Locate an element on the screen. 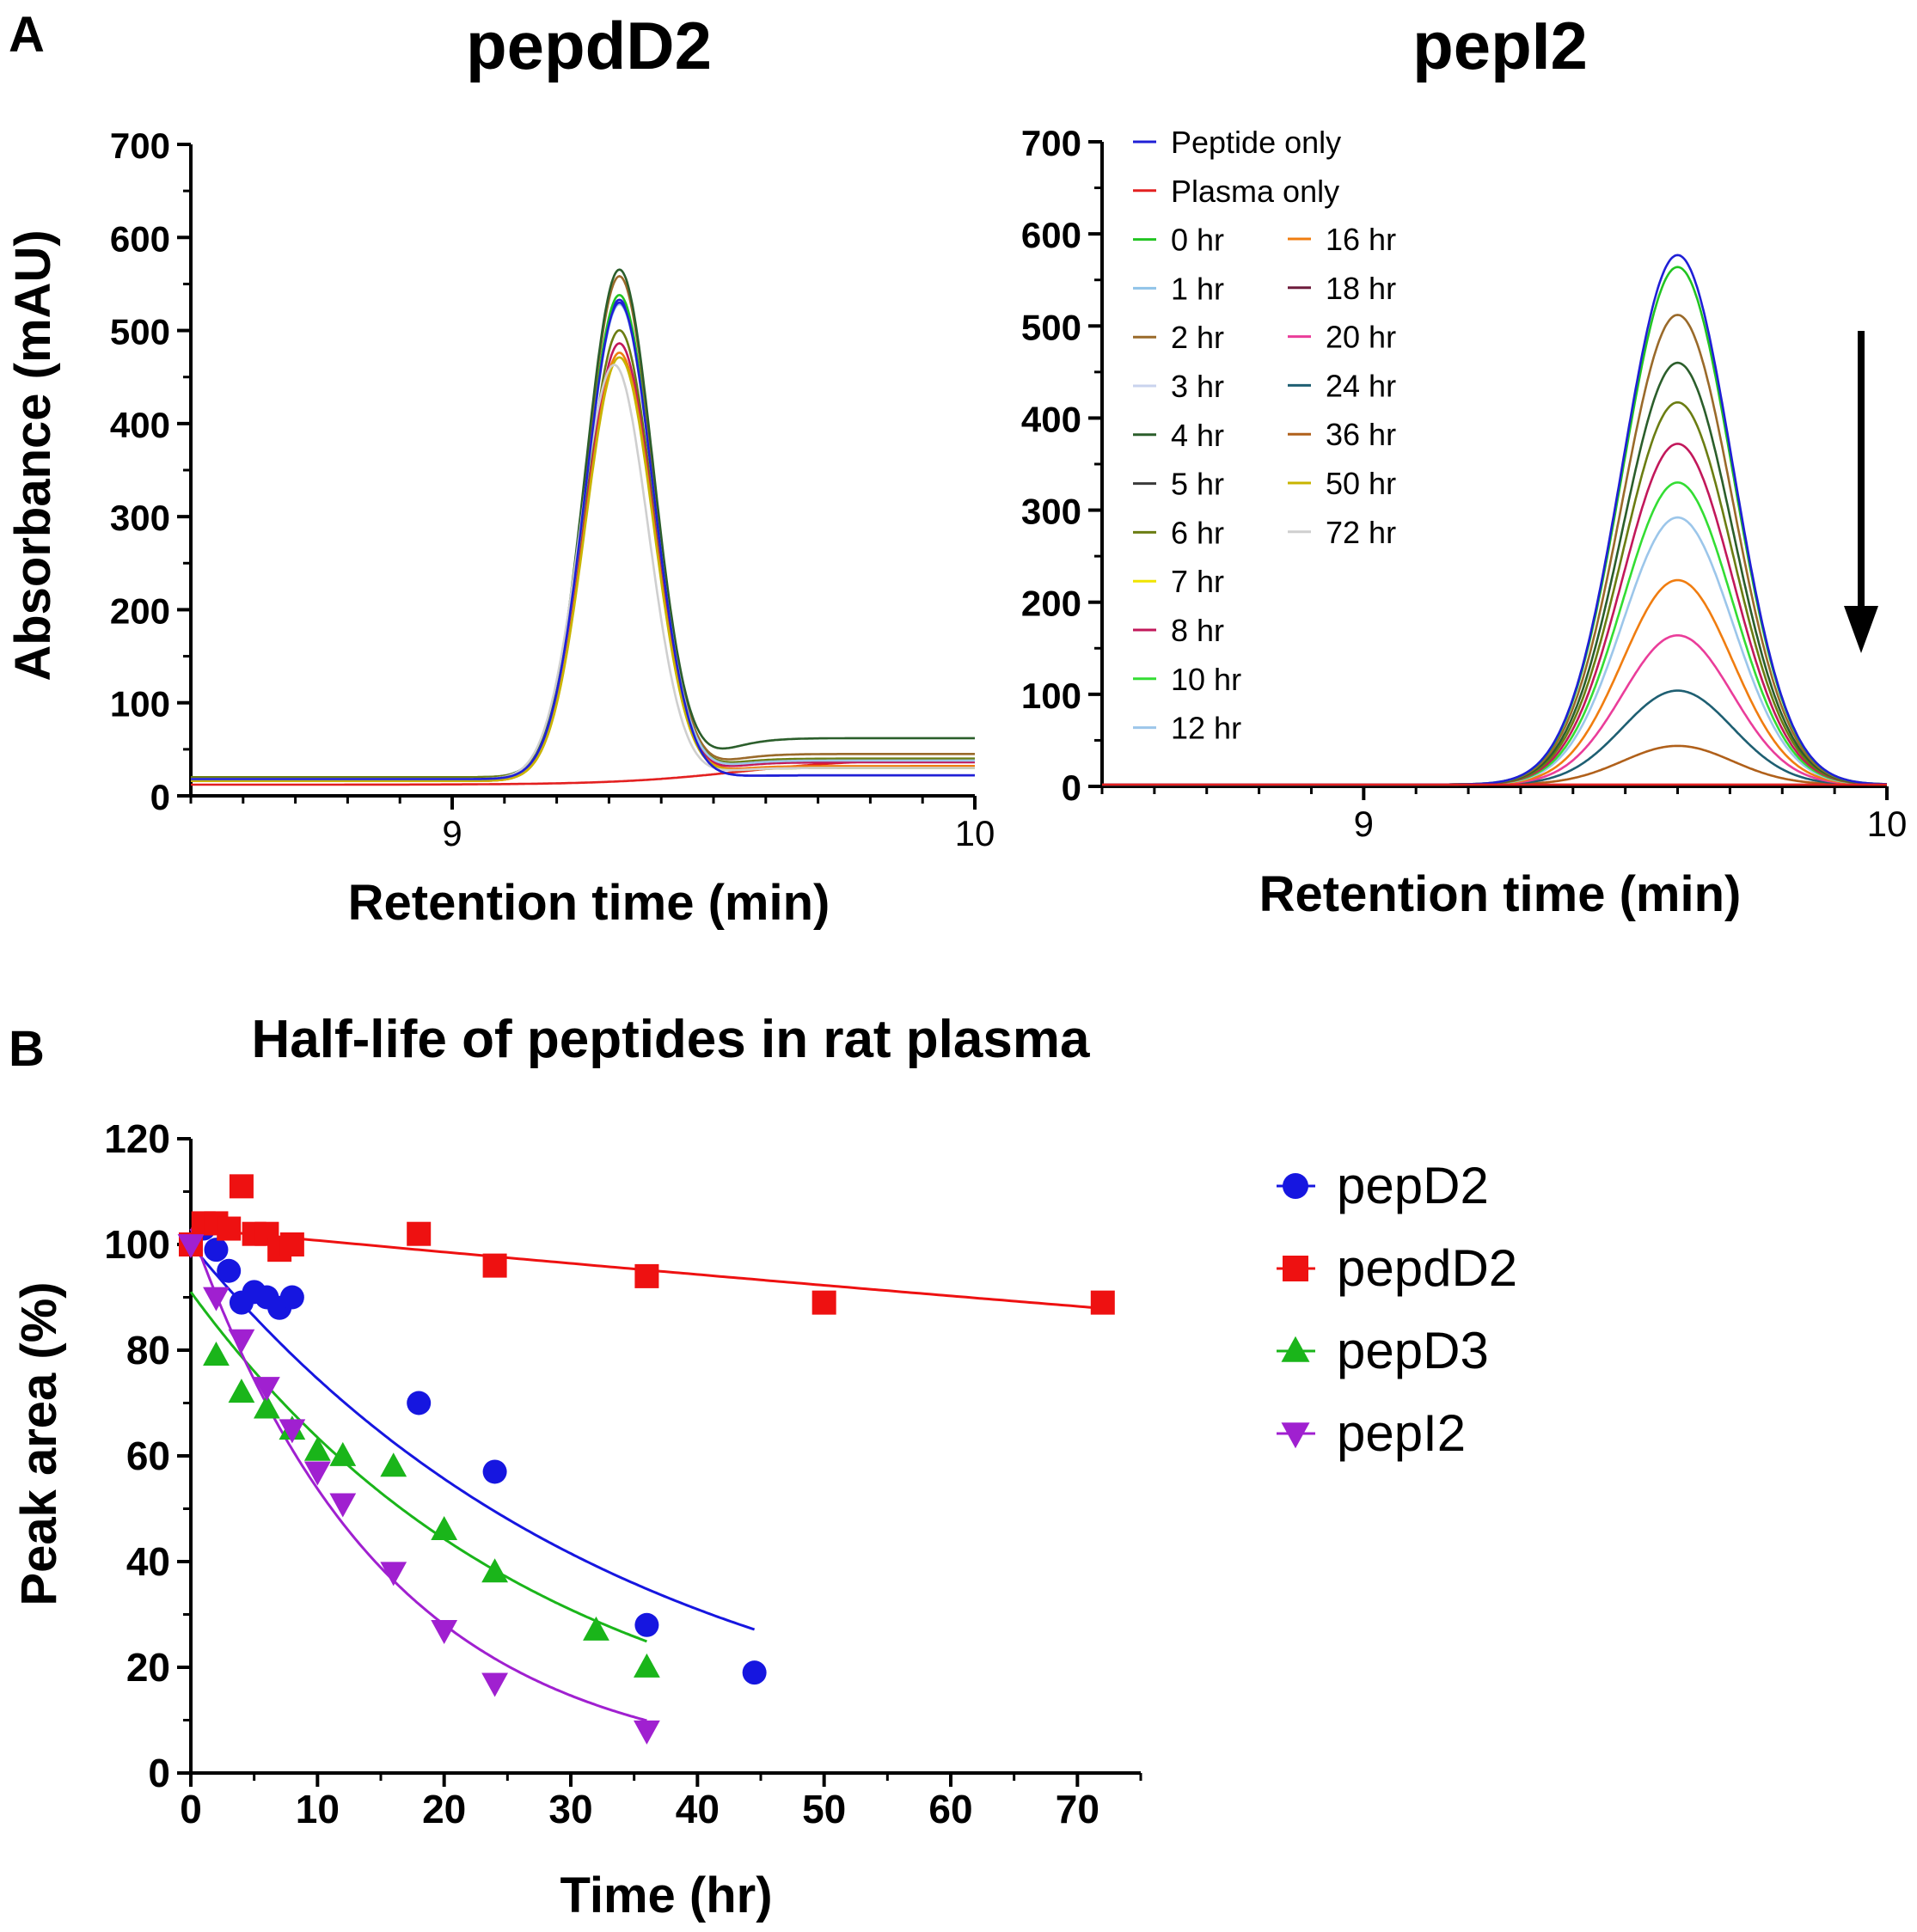 The width and height of the screenshot is (1917, 1932). legend-label: 8 hr is located at coordinates (1197, 630).